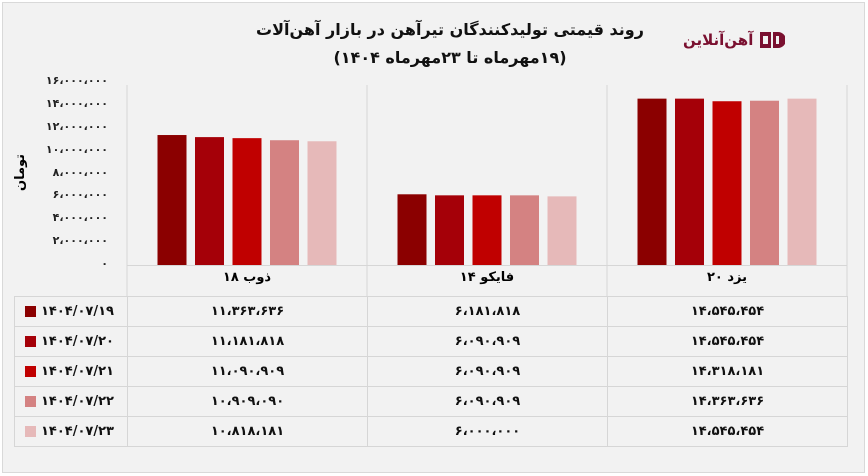 The image size is (868, 476). I want to click on legend-label: ۱۴۰۴/۰۷/۲۰, so click(77, 341).